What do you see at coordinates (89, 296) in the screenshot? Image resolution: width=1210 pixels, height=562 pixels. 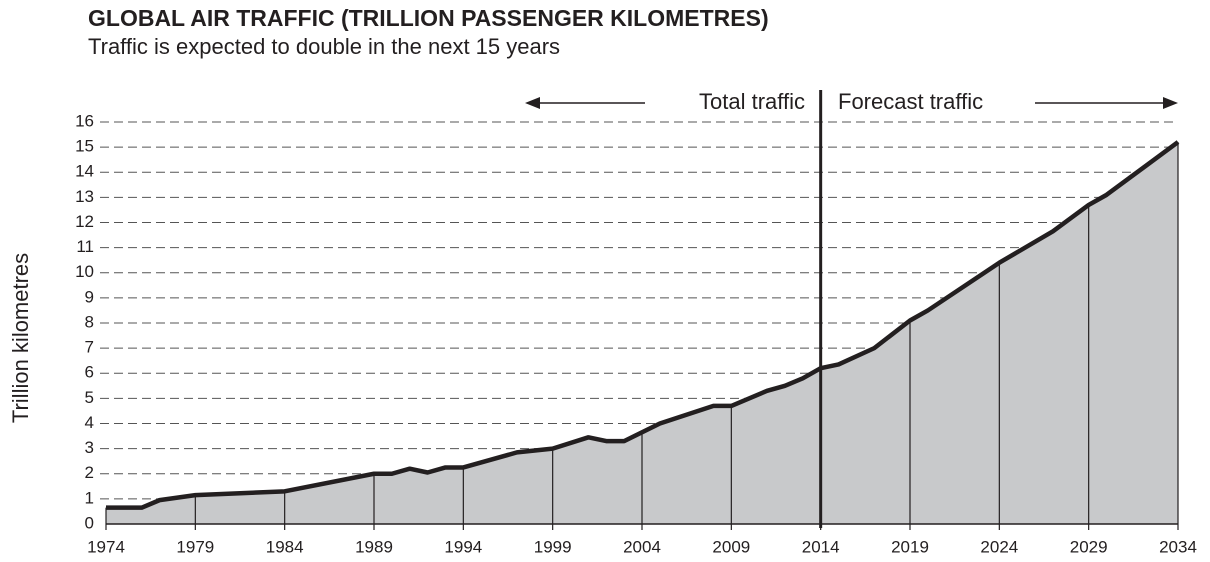 I see `y-tick-label: 9` at bounding box center [89, 296].